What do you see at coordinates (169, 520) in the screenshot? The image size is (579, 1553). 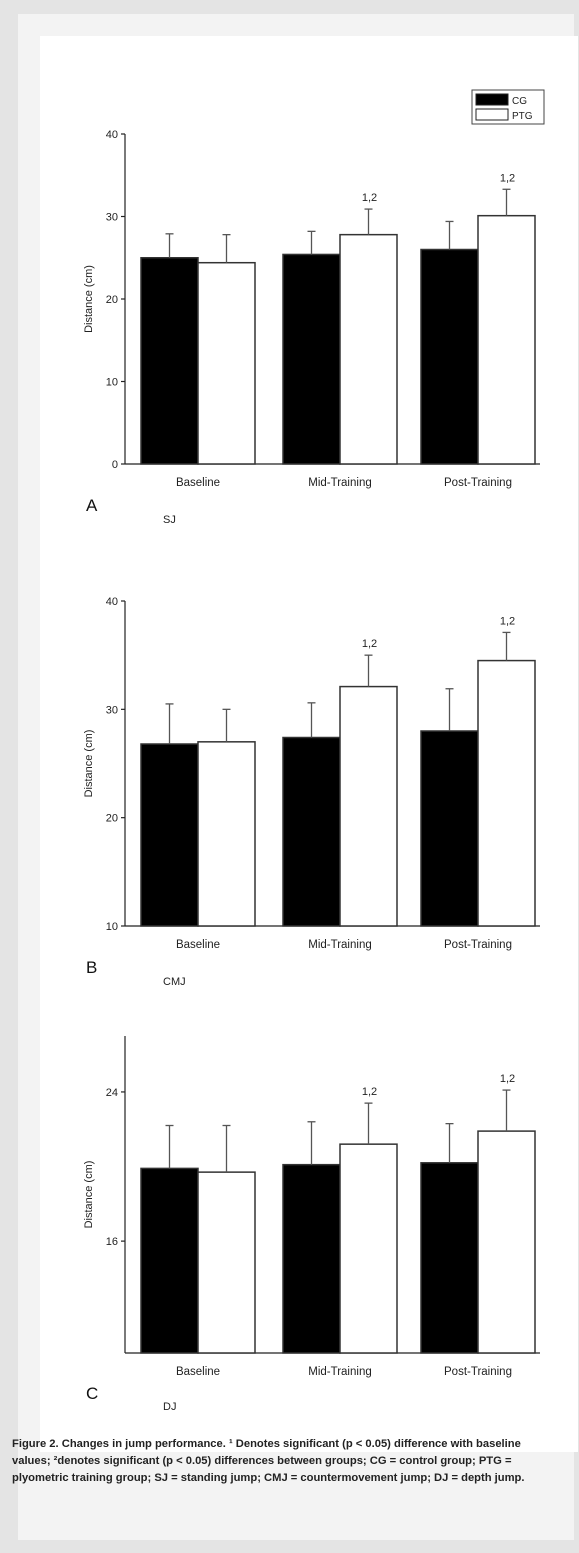 I see `panel-jump-label-a: SJ` at bounding box center [169, 520].